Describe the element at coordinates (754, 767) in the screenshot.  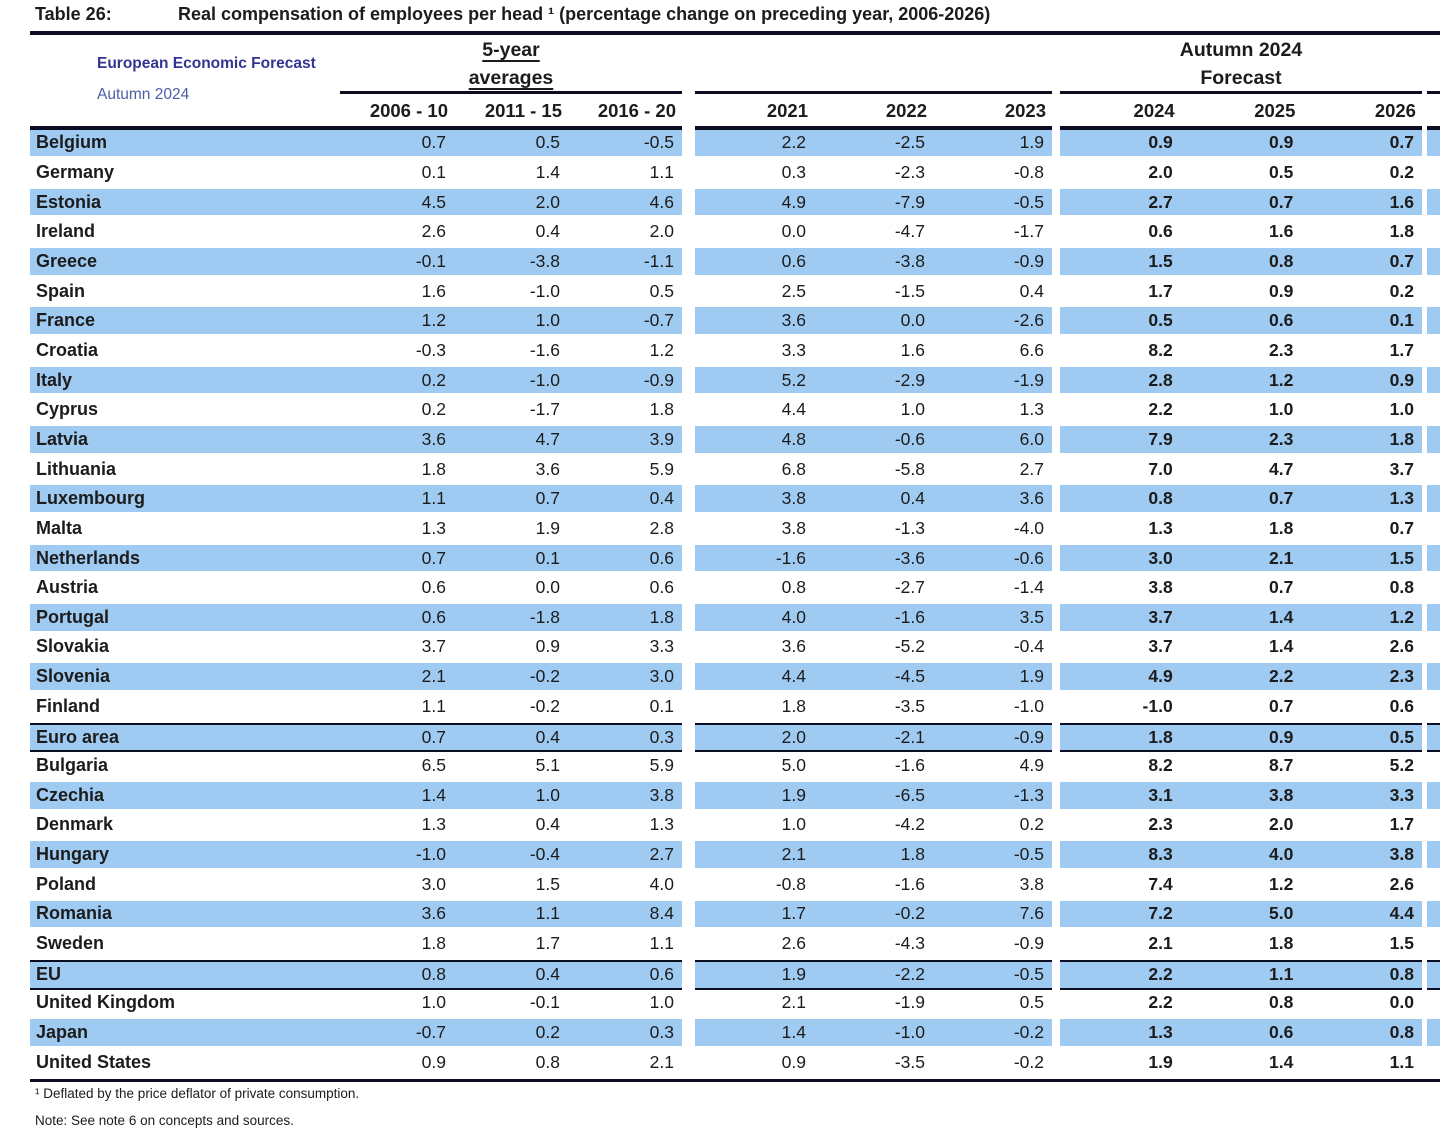
I see `value-cell: 5.0` at that location.